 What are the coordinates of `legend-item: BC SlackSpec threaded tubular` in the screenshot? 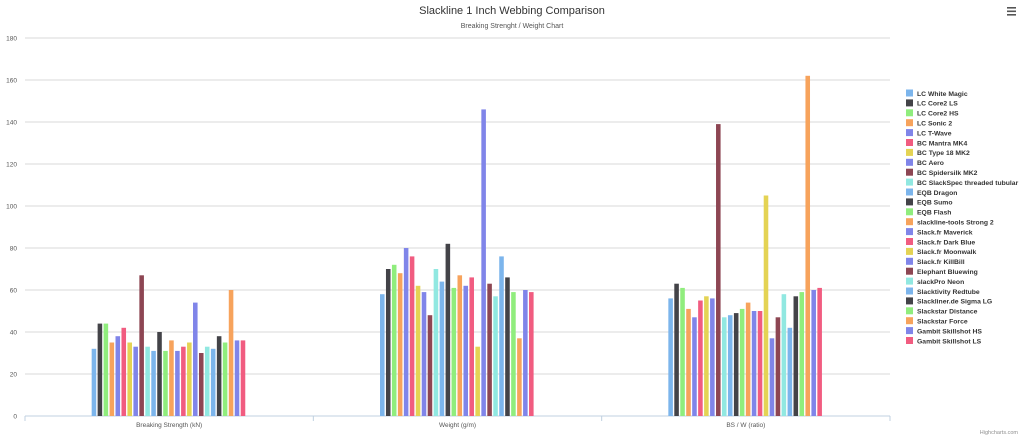 It's located at (962, 182).